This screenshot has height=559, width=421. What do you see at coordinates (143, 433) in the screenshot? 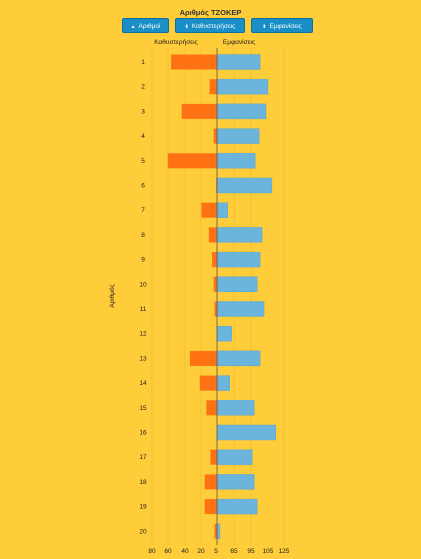
I see `category-tick-label: 16` at bounding box center [143, 433].